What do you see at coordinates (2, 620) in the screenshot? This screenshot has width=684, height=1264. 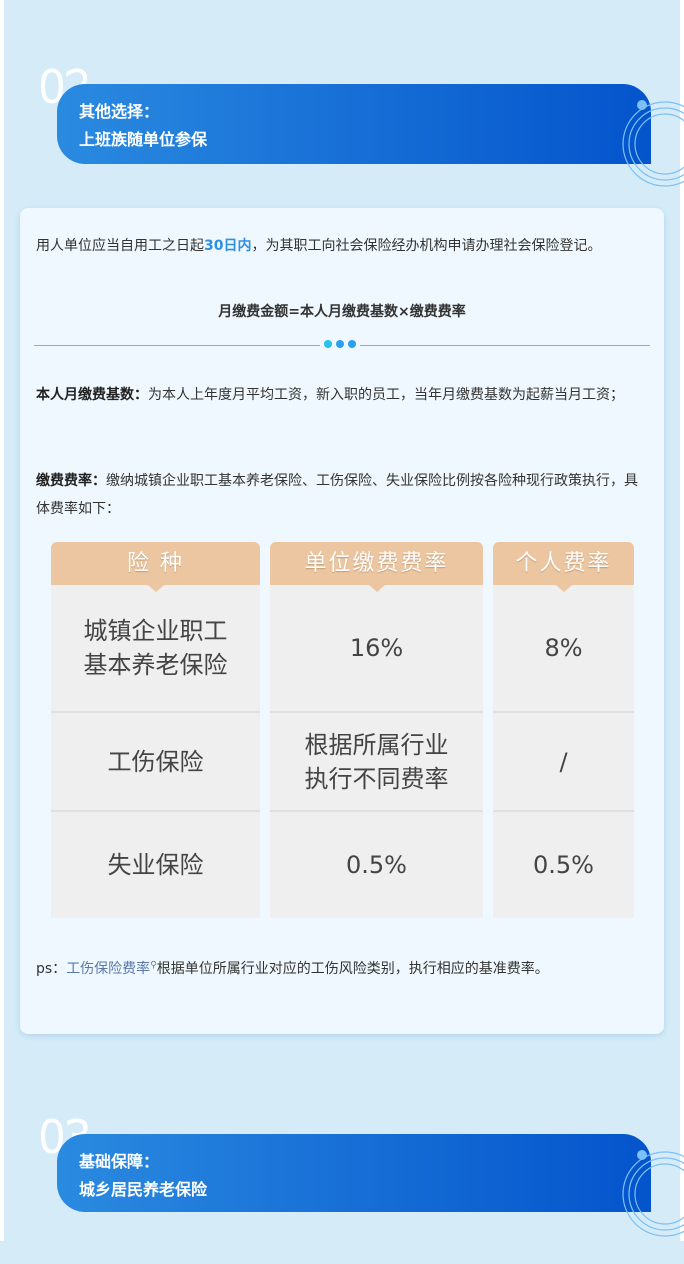 I see `page-edge-left` at bounding box center [2, 620].